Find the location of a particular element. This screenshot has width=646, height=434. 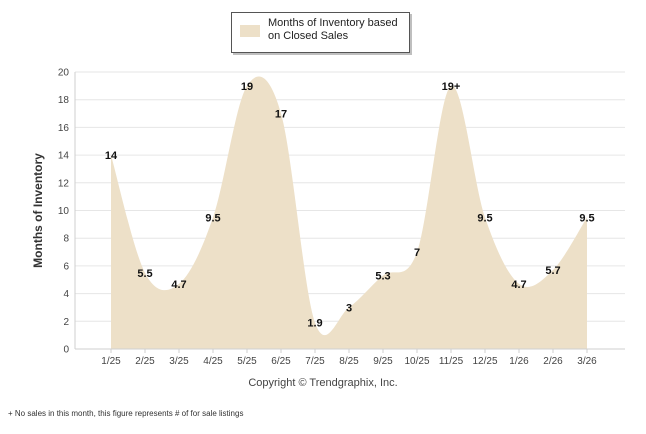

y-tick-label: 14 is located at coordinates (64, 156).